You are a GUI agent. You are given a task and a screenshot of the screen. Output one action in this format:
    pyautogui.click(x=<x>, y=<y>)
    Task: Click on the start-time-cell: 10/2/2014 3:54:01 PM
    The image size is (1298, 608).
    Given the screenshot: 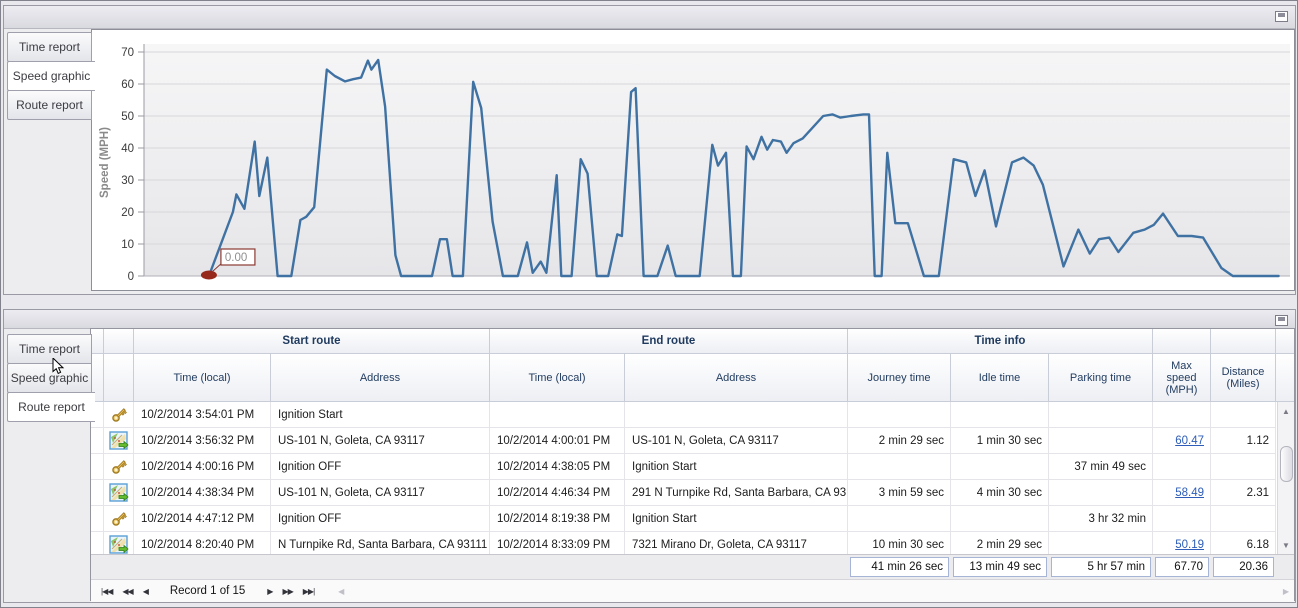 What is the action you would take?
    pyautogui.click(x=202, y=415)
    